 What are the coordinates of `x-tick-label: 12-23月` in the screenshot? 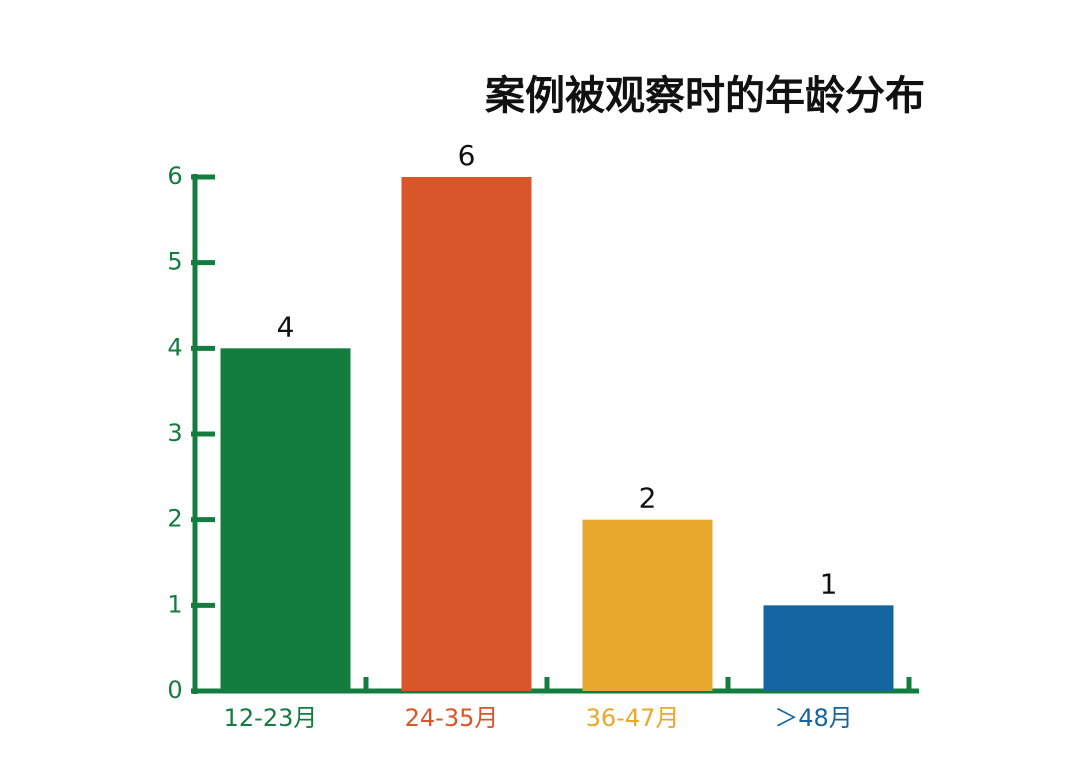 It's located at (271, 718).